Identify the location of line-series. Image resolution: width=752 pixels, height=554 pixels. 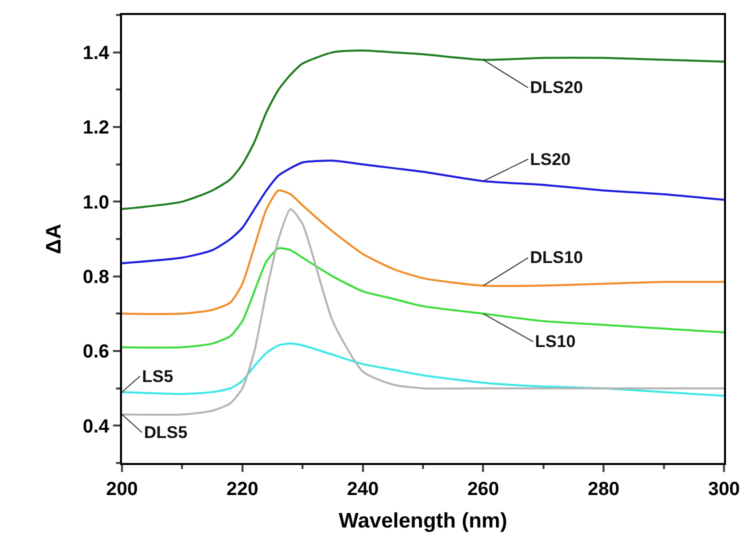
(423, 298).